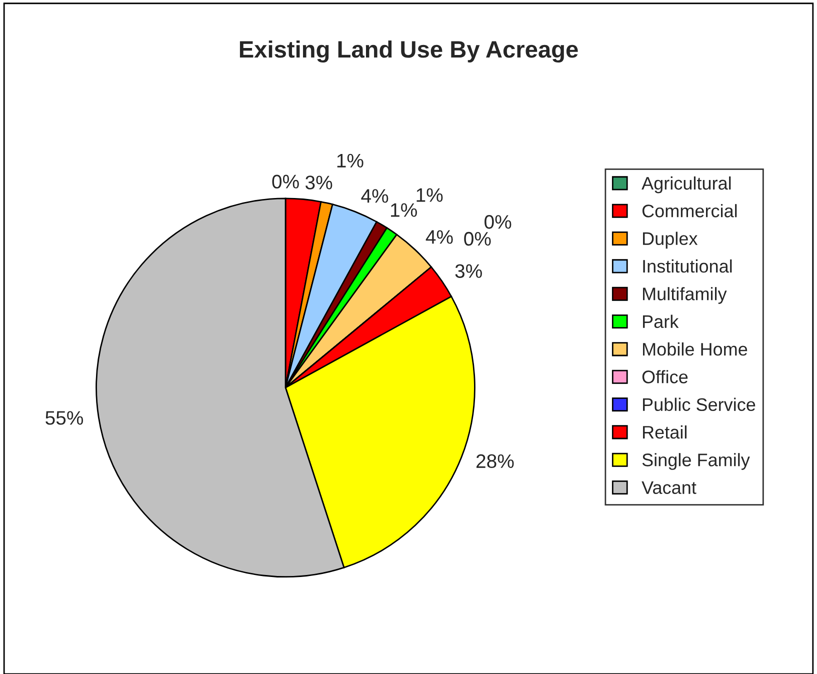 This screenshot has height=674, width=817. I want to click on legend-label: Duplex, so click(670, 240).